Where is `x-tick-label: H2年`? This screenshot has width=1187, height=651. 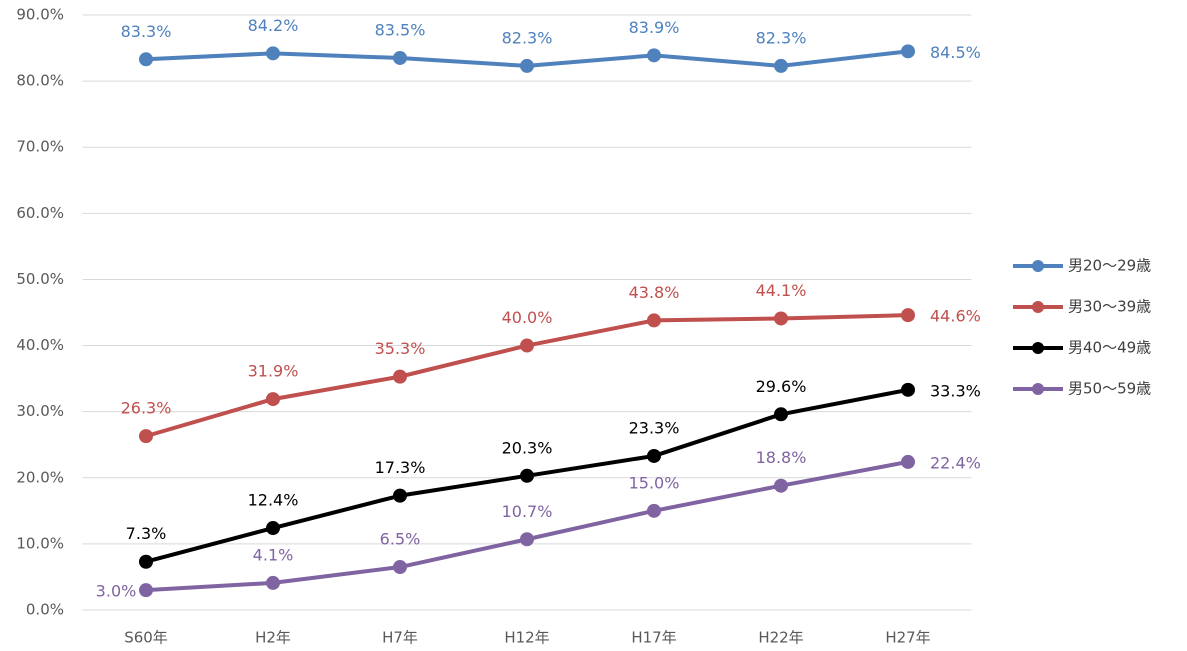
x-tick-label: H2年 is located at coordinates (273, 638).